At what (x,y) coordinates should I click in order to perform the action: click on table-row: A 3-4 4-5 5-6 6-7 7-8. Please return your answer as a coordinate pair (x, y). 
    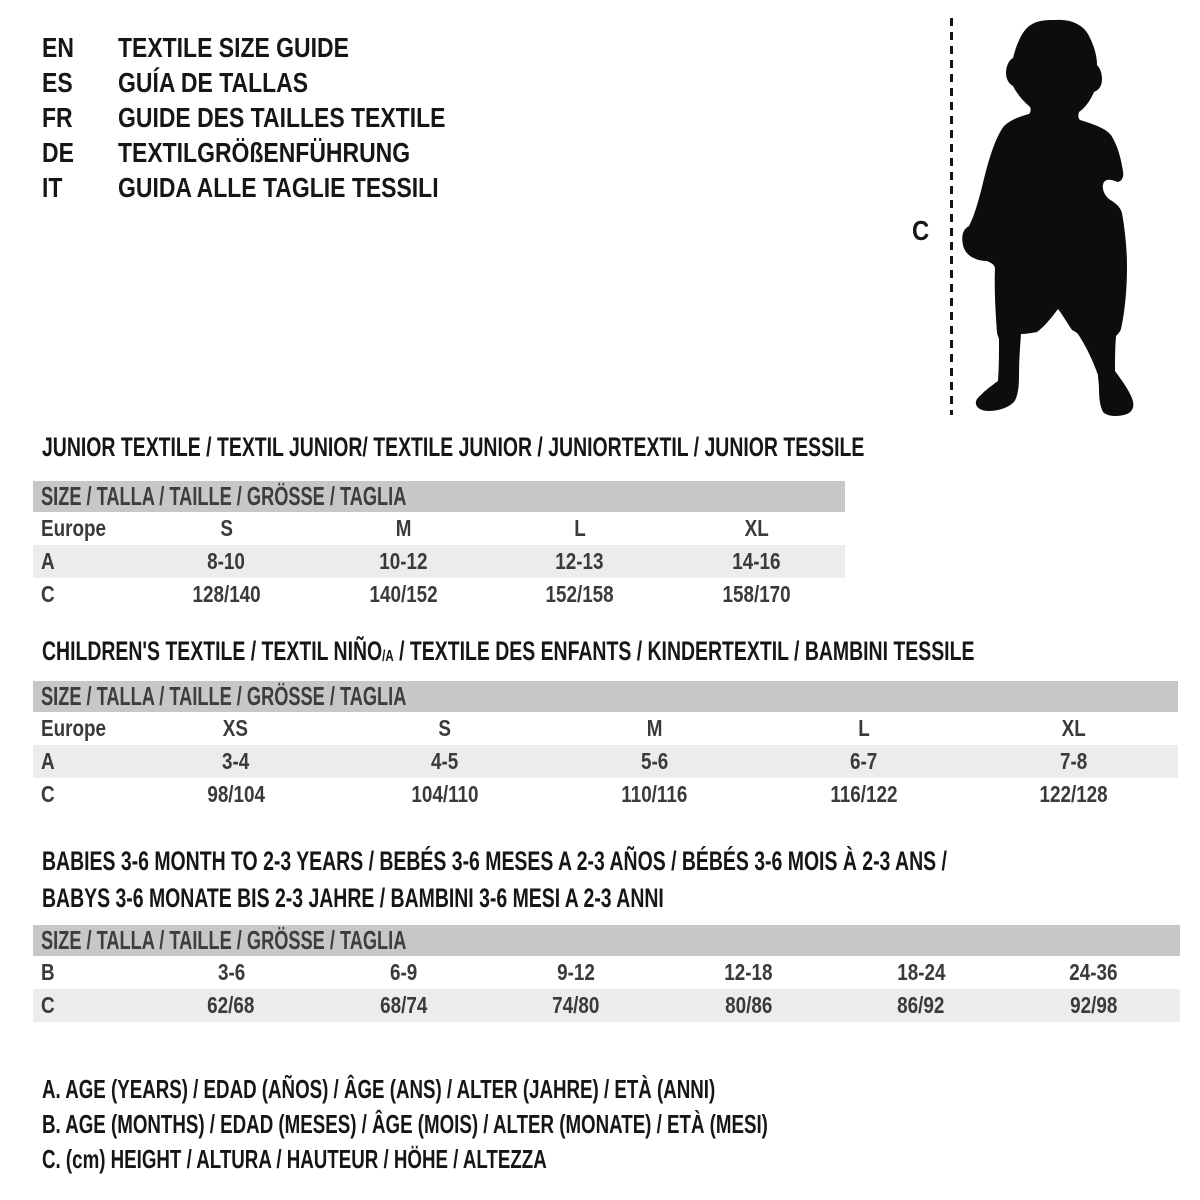
    Looking at the image, I should click on (605, 761).